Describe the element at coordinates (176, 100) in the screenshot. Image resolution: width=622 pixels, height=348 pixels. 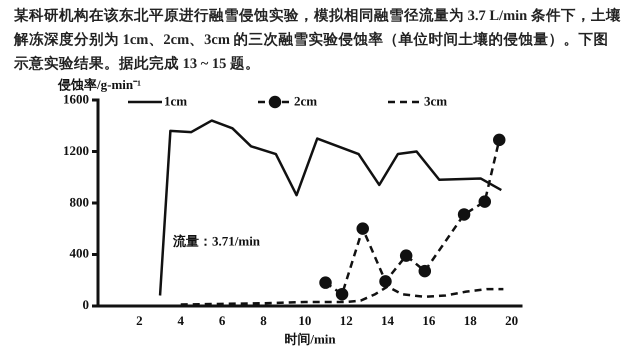
I see `legend-label: 1cm` at that location.